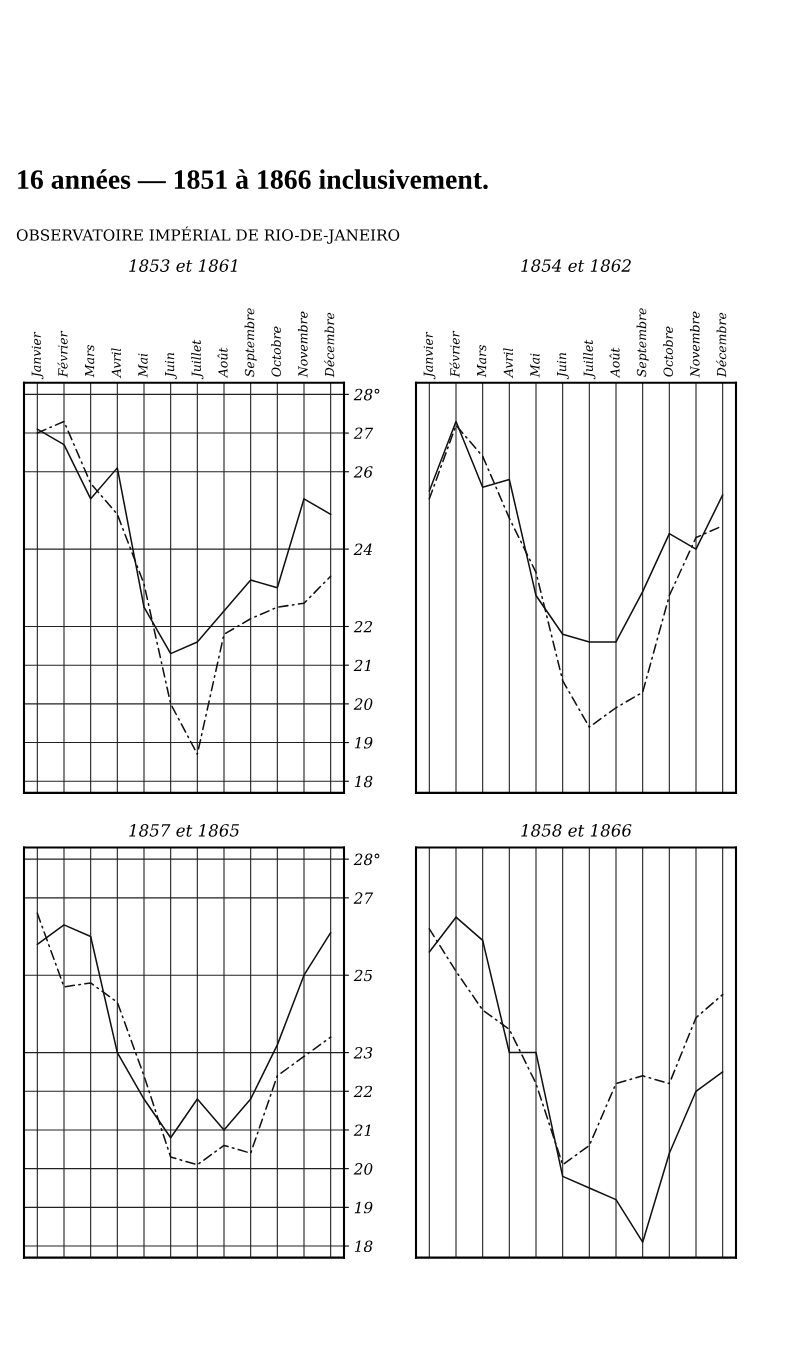 This screenshot has width=800, height=1367. What do you see at coordinates (253, 179) in the screenshot?
I see `text: 16 années — 1851 à 1866 inclusivement.` at bounding box center [253, 179].